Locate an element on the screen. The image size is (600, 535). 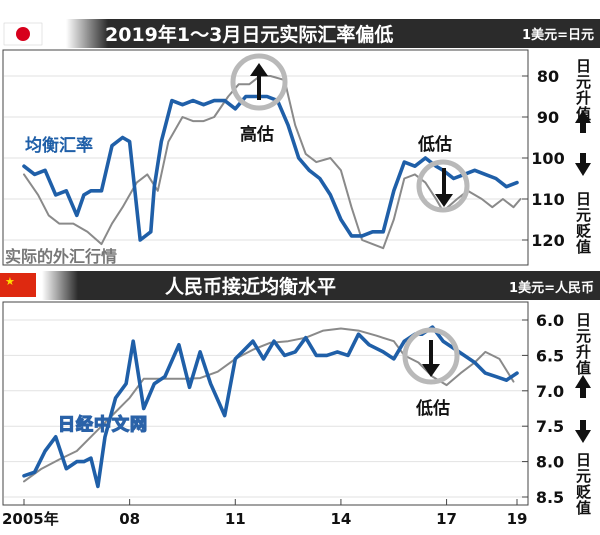
japan-panel-unit: 1美元=日元 is located at coordinates (558, 35).